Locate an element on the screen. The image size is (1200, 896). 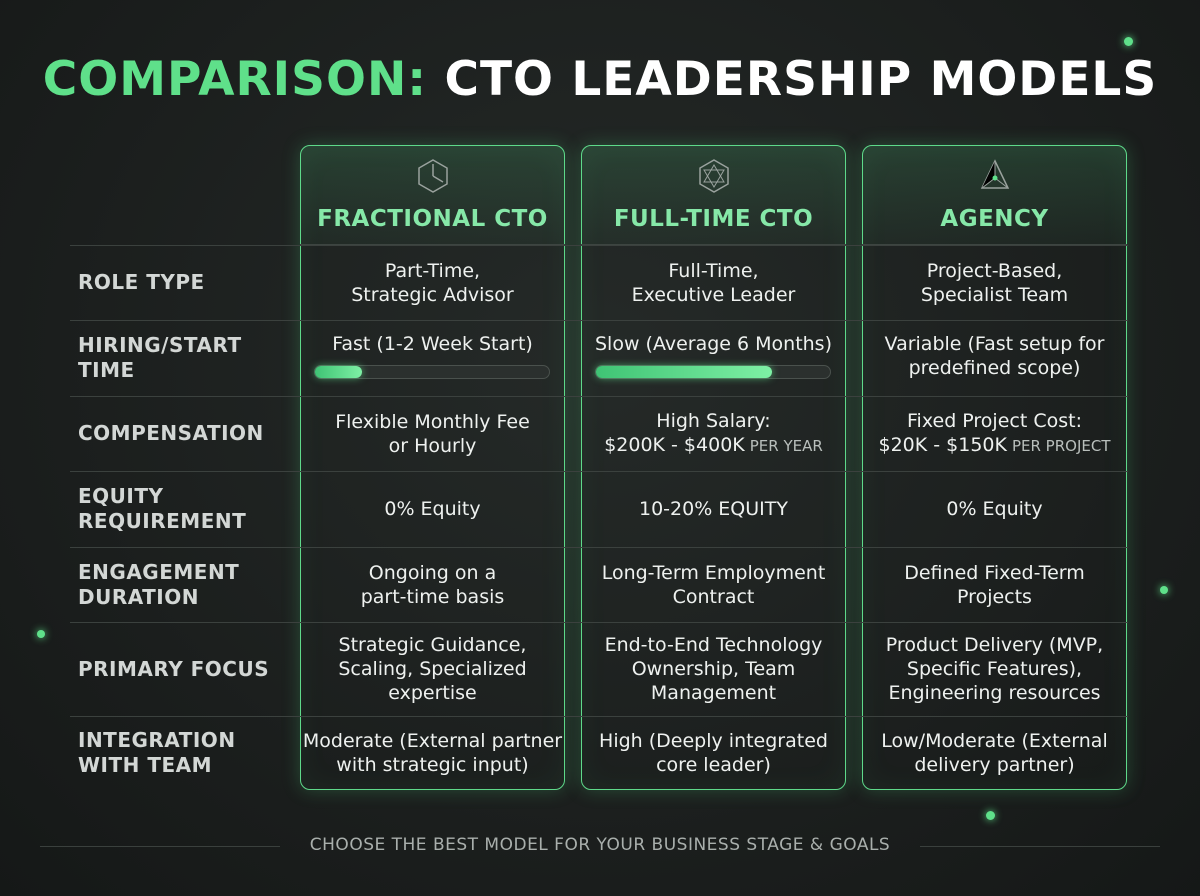
cell-text: Scaling, Specialized is located at coordinates (432, 669).